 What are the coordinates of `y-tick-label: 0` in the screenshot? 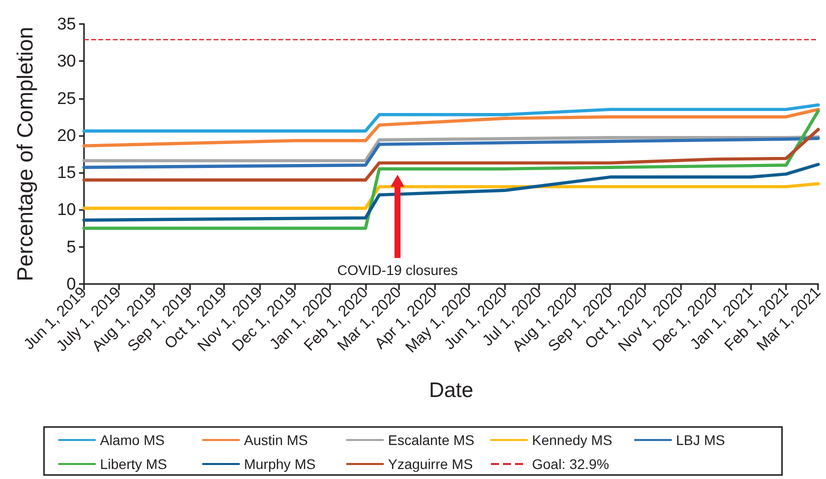 It's located at (71, 284).